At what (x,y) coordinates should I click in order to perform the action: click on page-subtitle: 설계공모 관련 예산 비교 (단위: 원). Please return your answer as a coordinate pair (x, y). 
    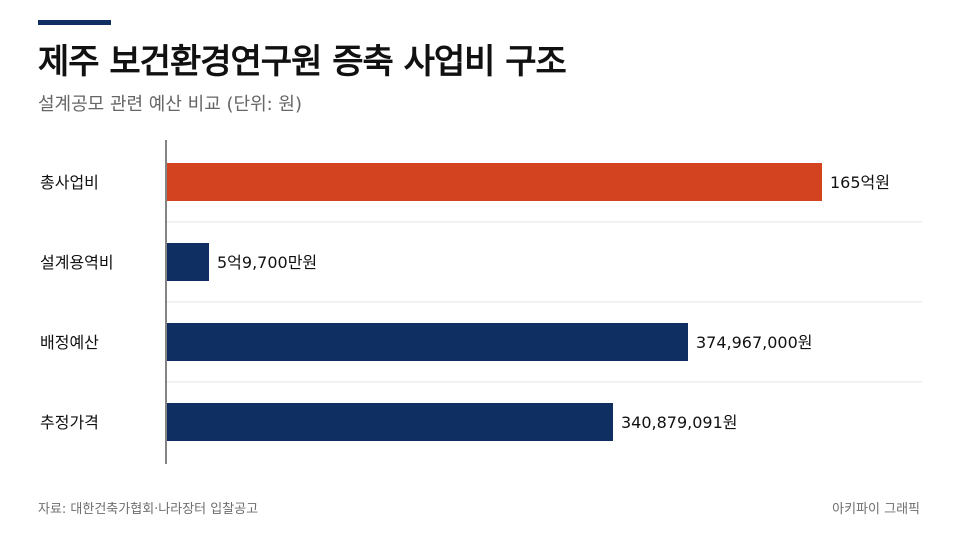
    Looking at the image, I should click on (170, 104).